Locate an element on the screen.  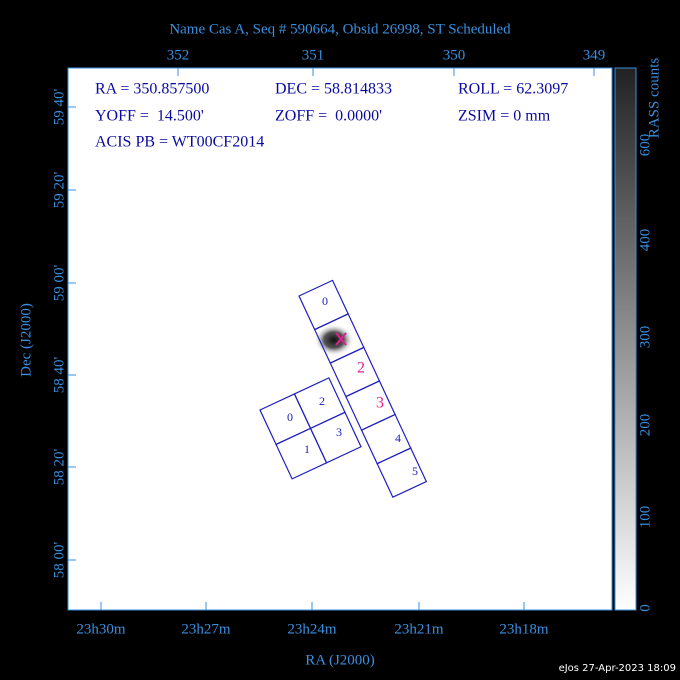
colorbar-label: 400 is located at coordinates (645, 240).